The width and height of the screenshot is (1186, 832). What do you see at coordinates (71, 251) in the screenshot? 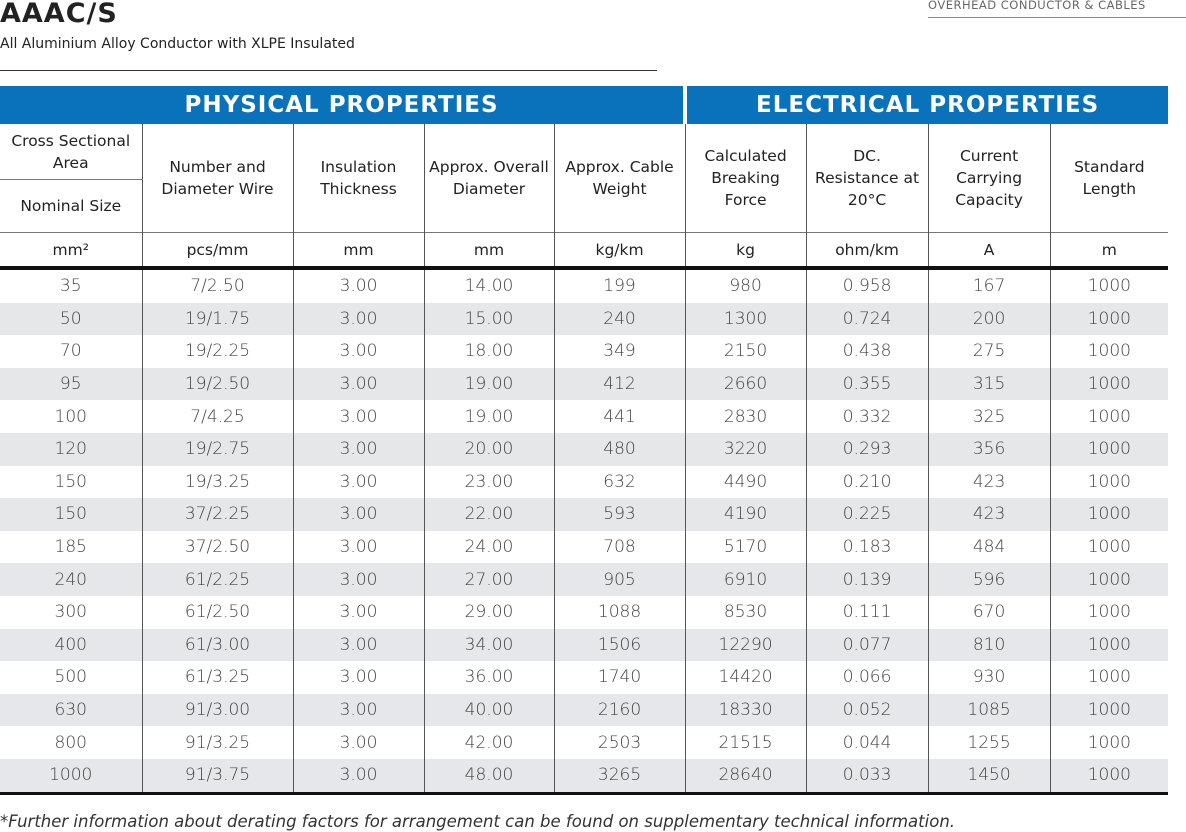
I see `unit: mm²` at bounding box center [71, 251].